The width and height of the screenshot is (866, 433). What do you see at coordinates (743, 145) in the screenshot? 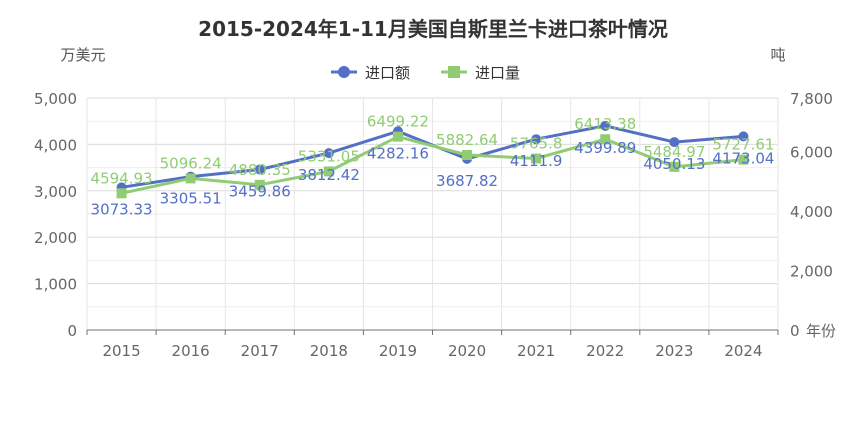
I see `data-label: 5727.61` at bounding box center [743, 145].